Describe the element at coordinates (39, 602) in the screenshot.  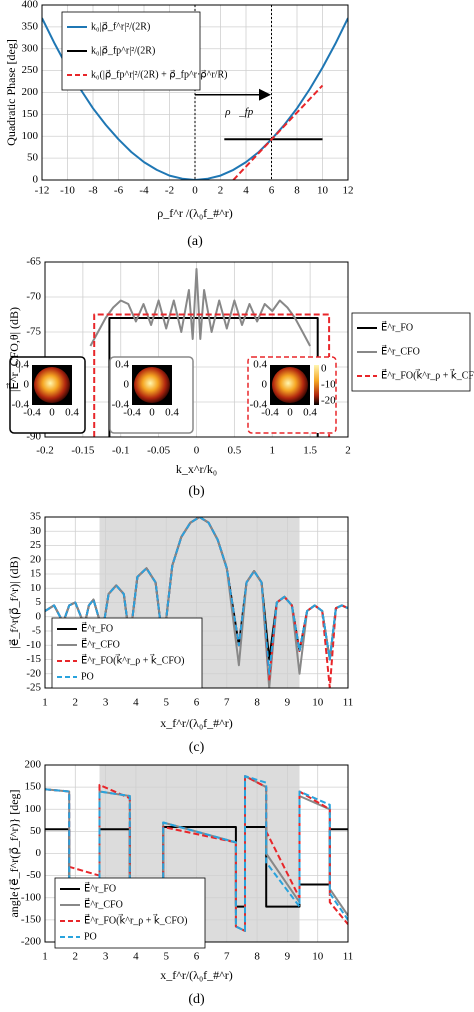
I see `y-tick-label: 5` at that location.